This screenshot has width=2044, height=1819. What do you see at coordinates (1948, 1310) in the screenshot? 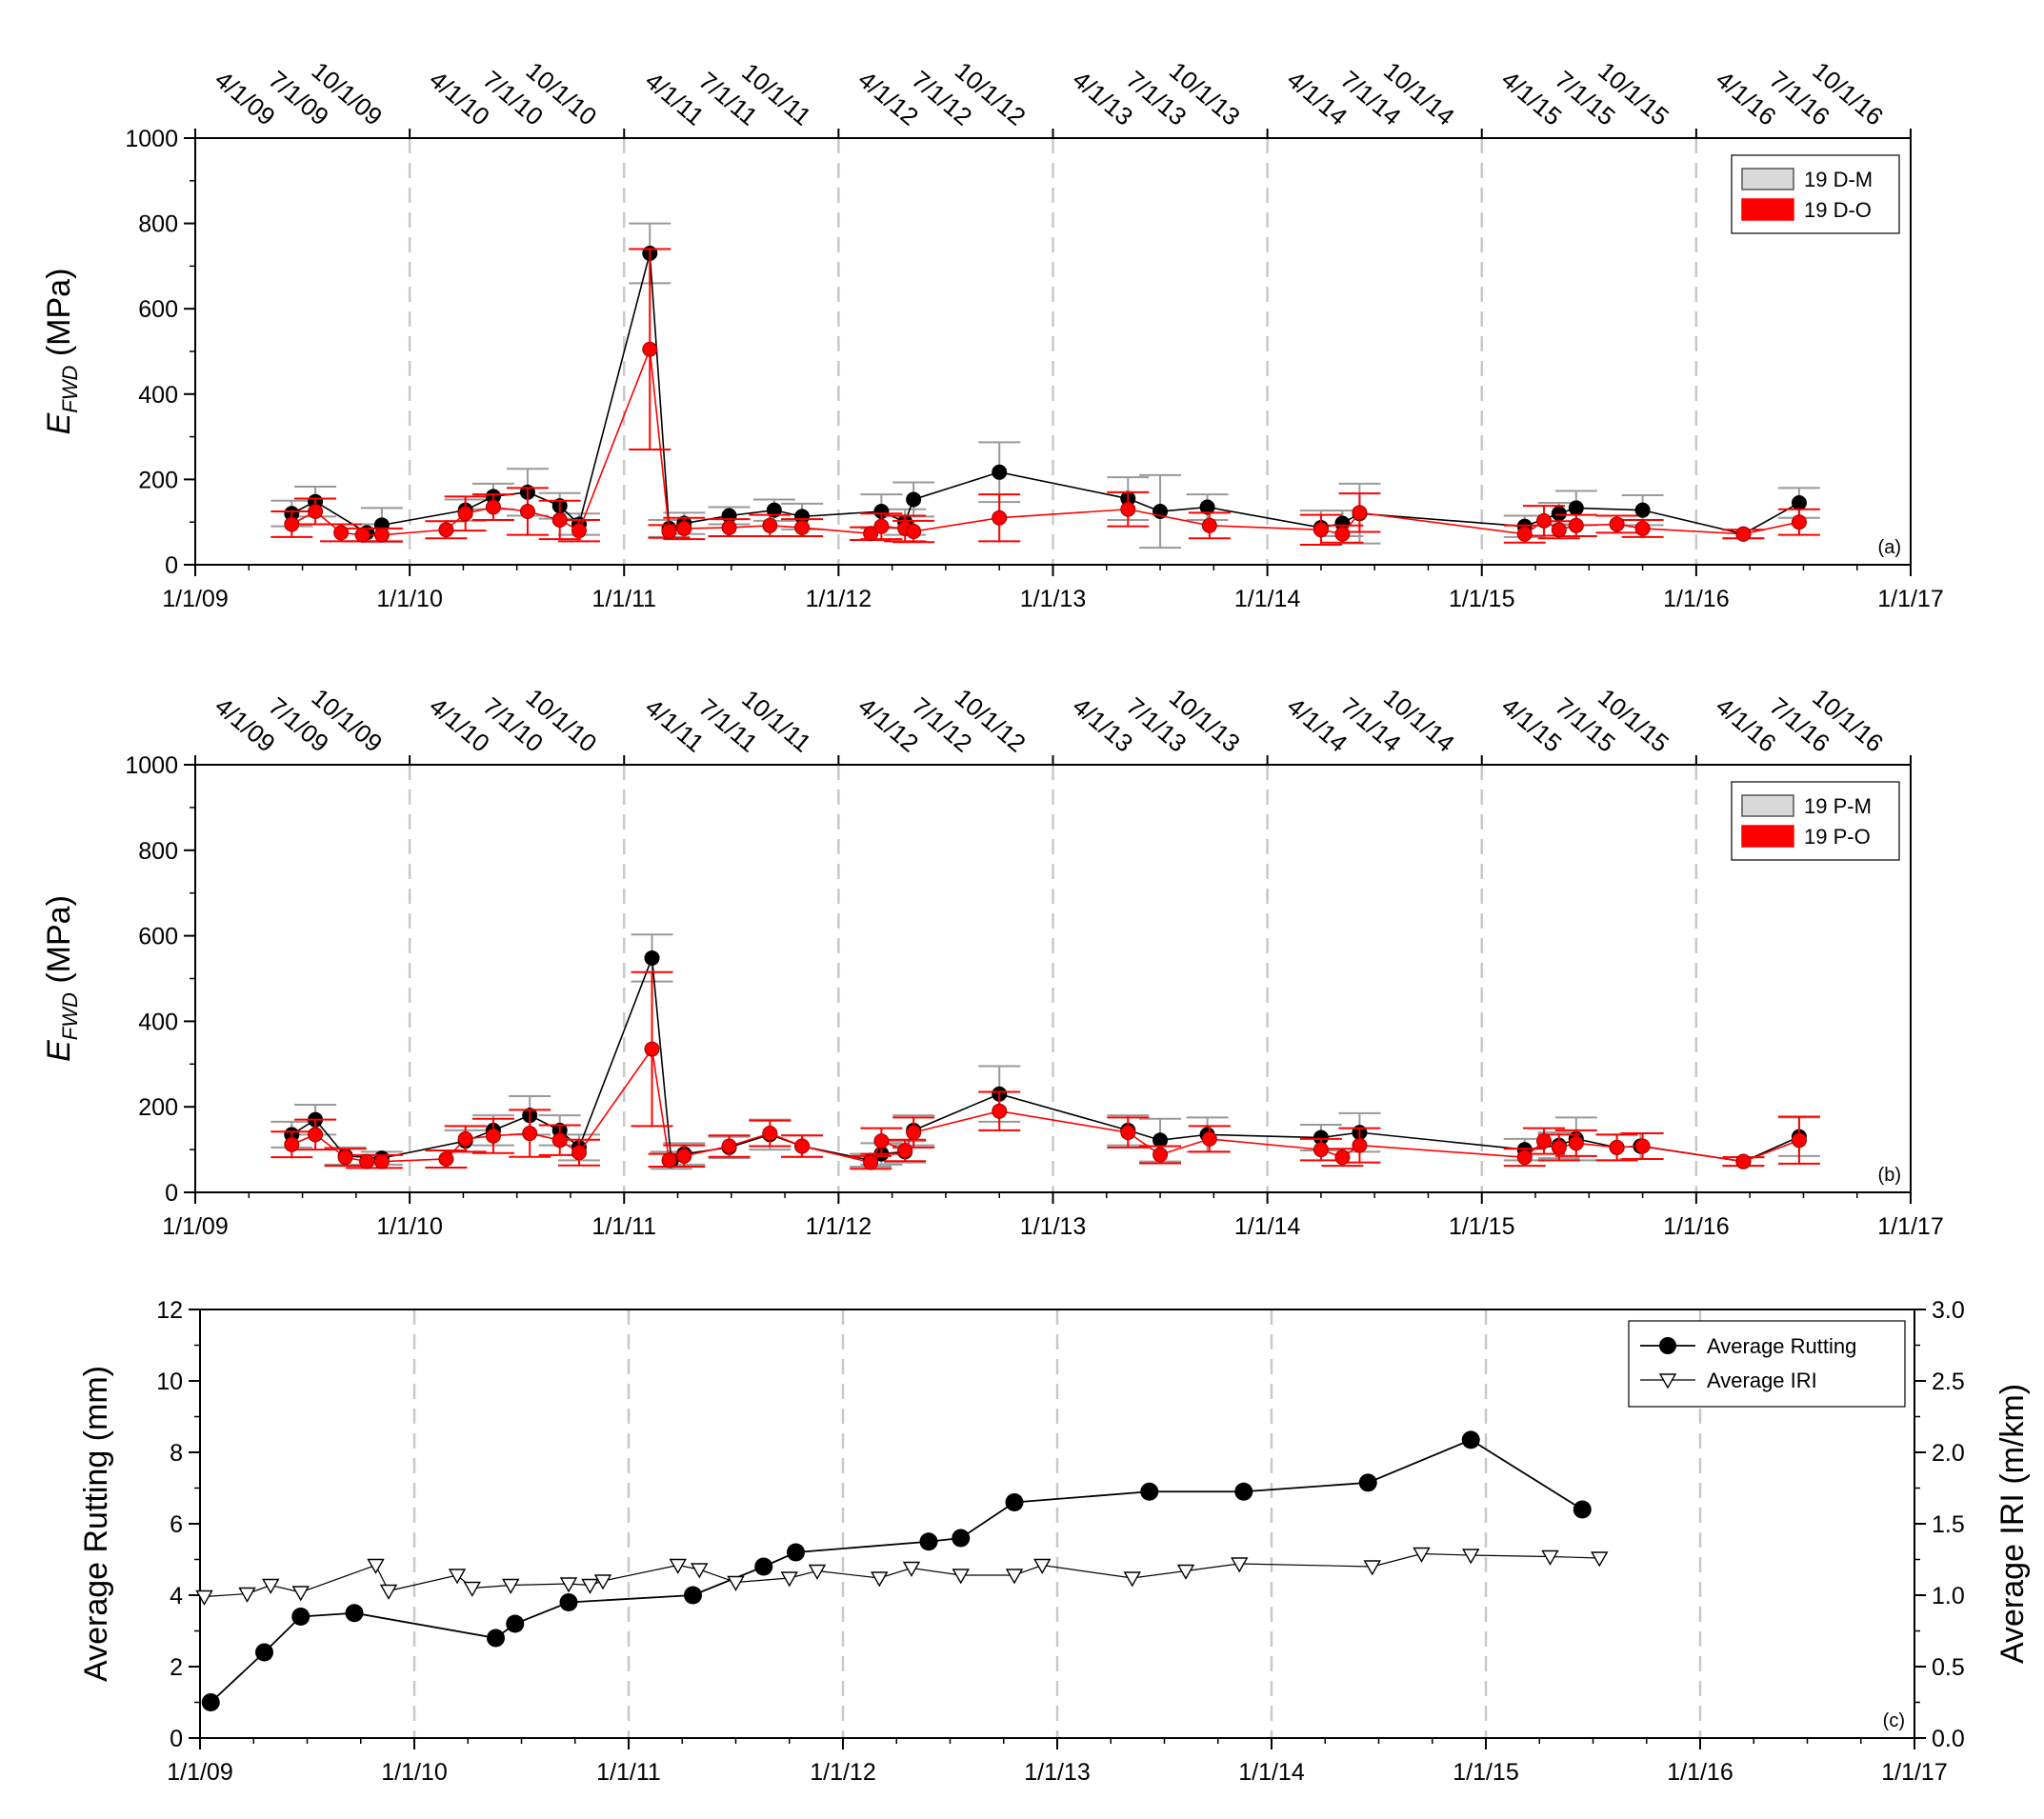
I see `y-tick-label: 3.0` at bounding box center [1948, 1310].